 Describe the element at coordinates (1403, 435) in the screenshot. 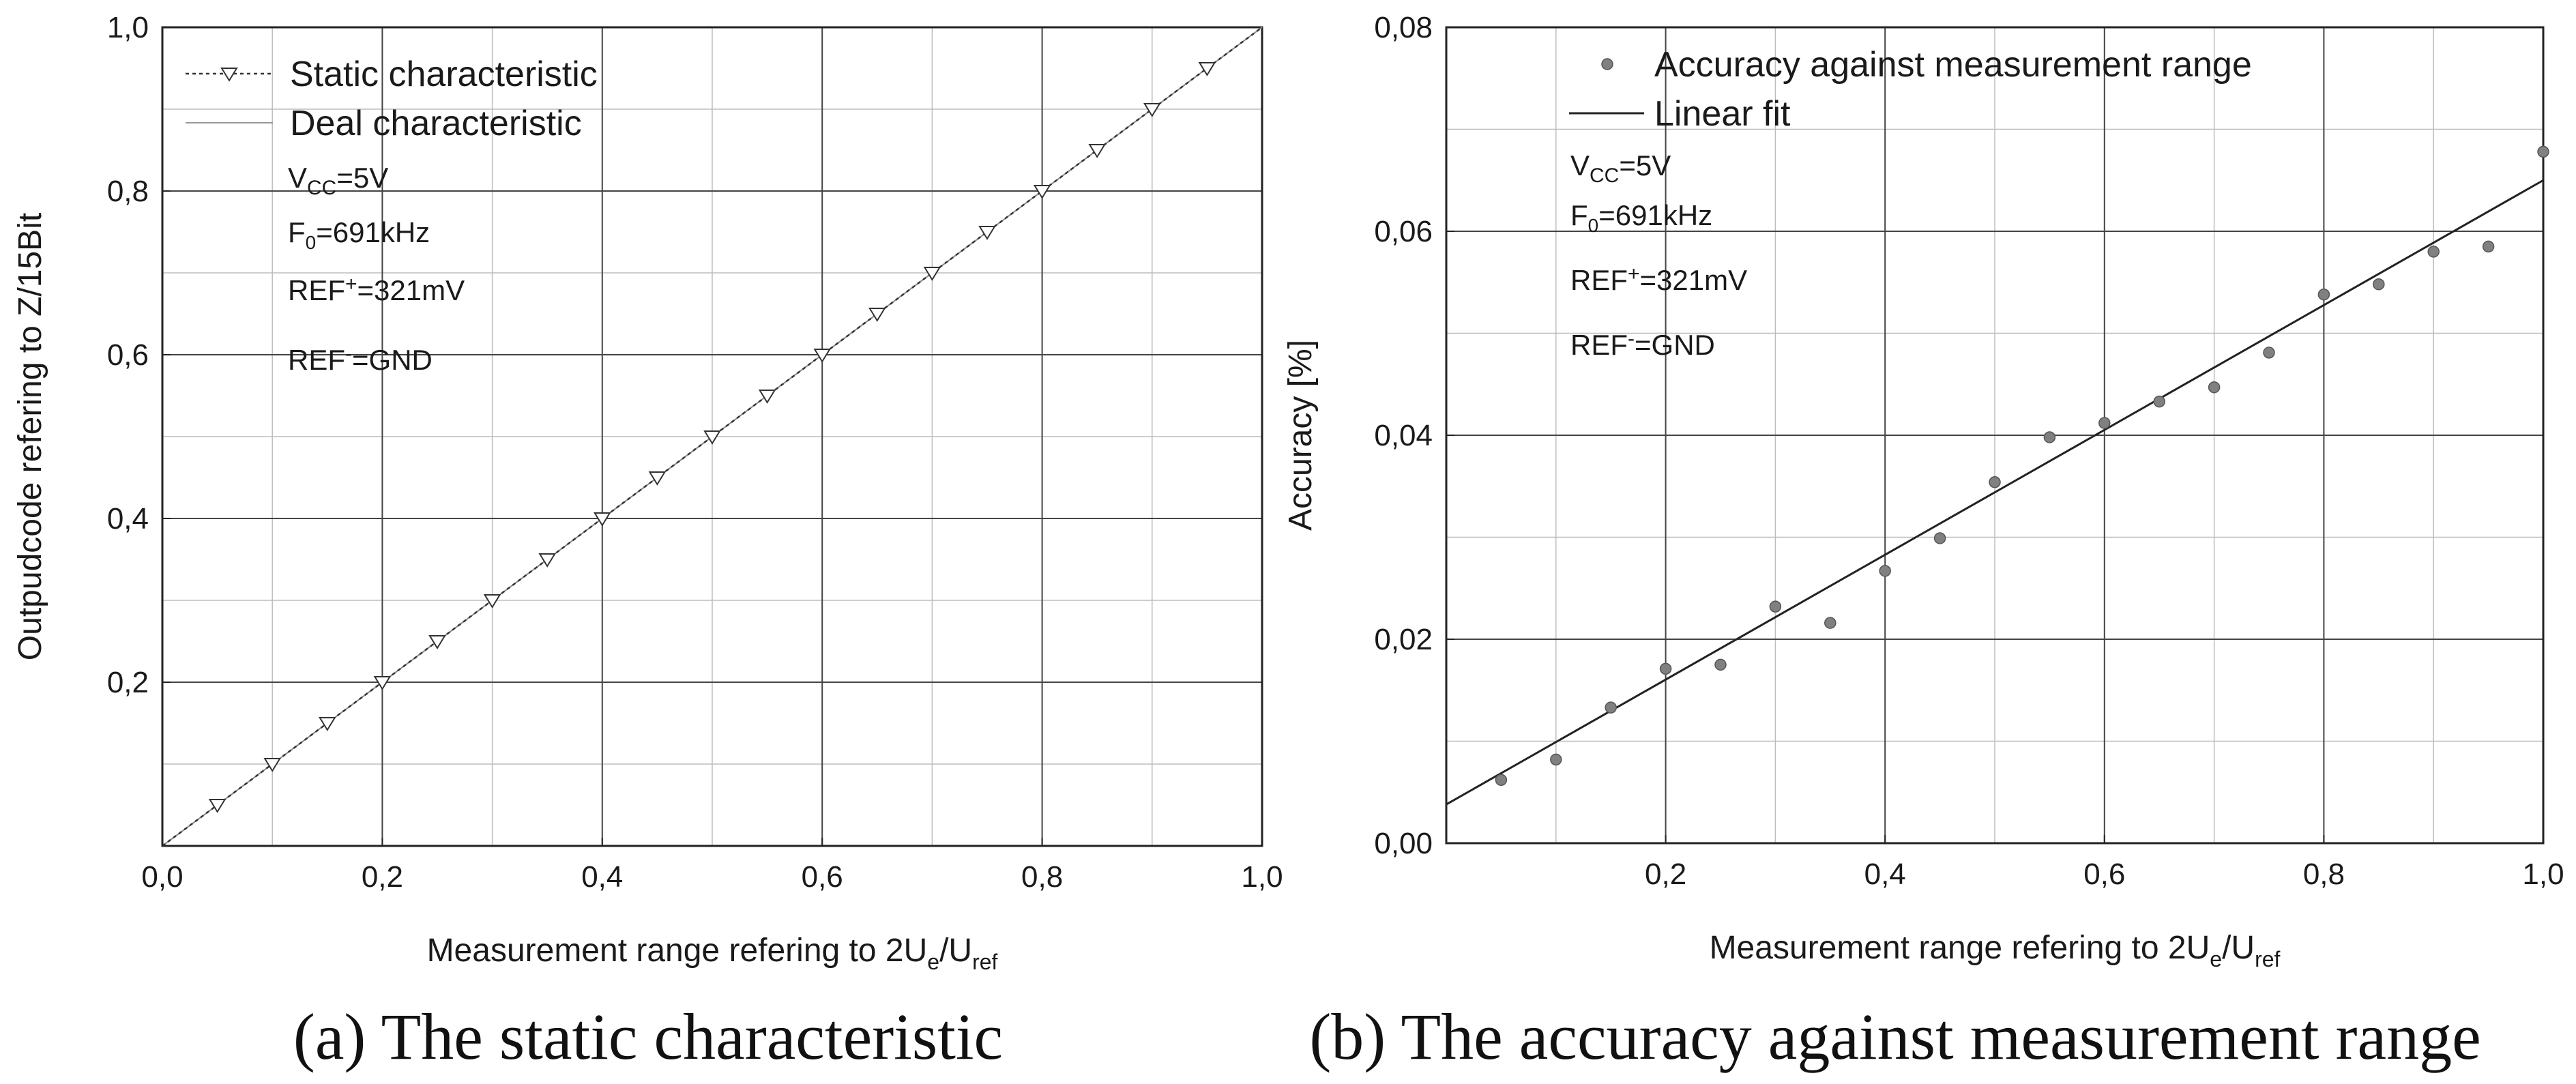

I see `y-tick-label: 0,04` at that location.